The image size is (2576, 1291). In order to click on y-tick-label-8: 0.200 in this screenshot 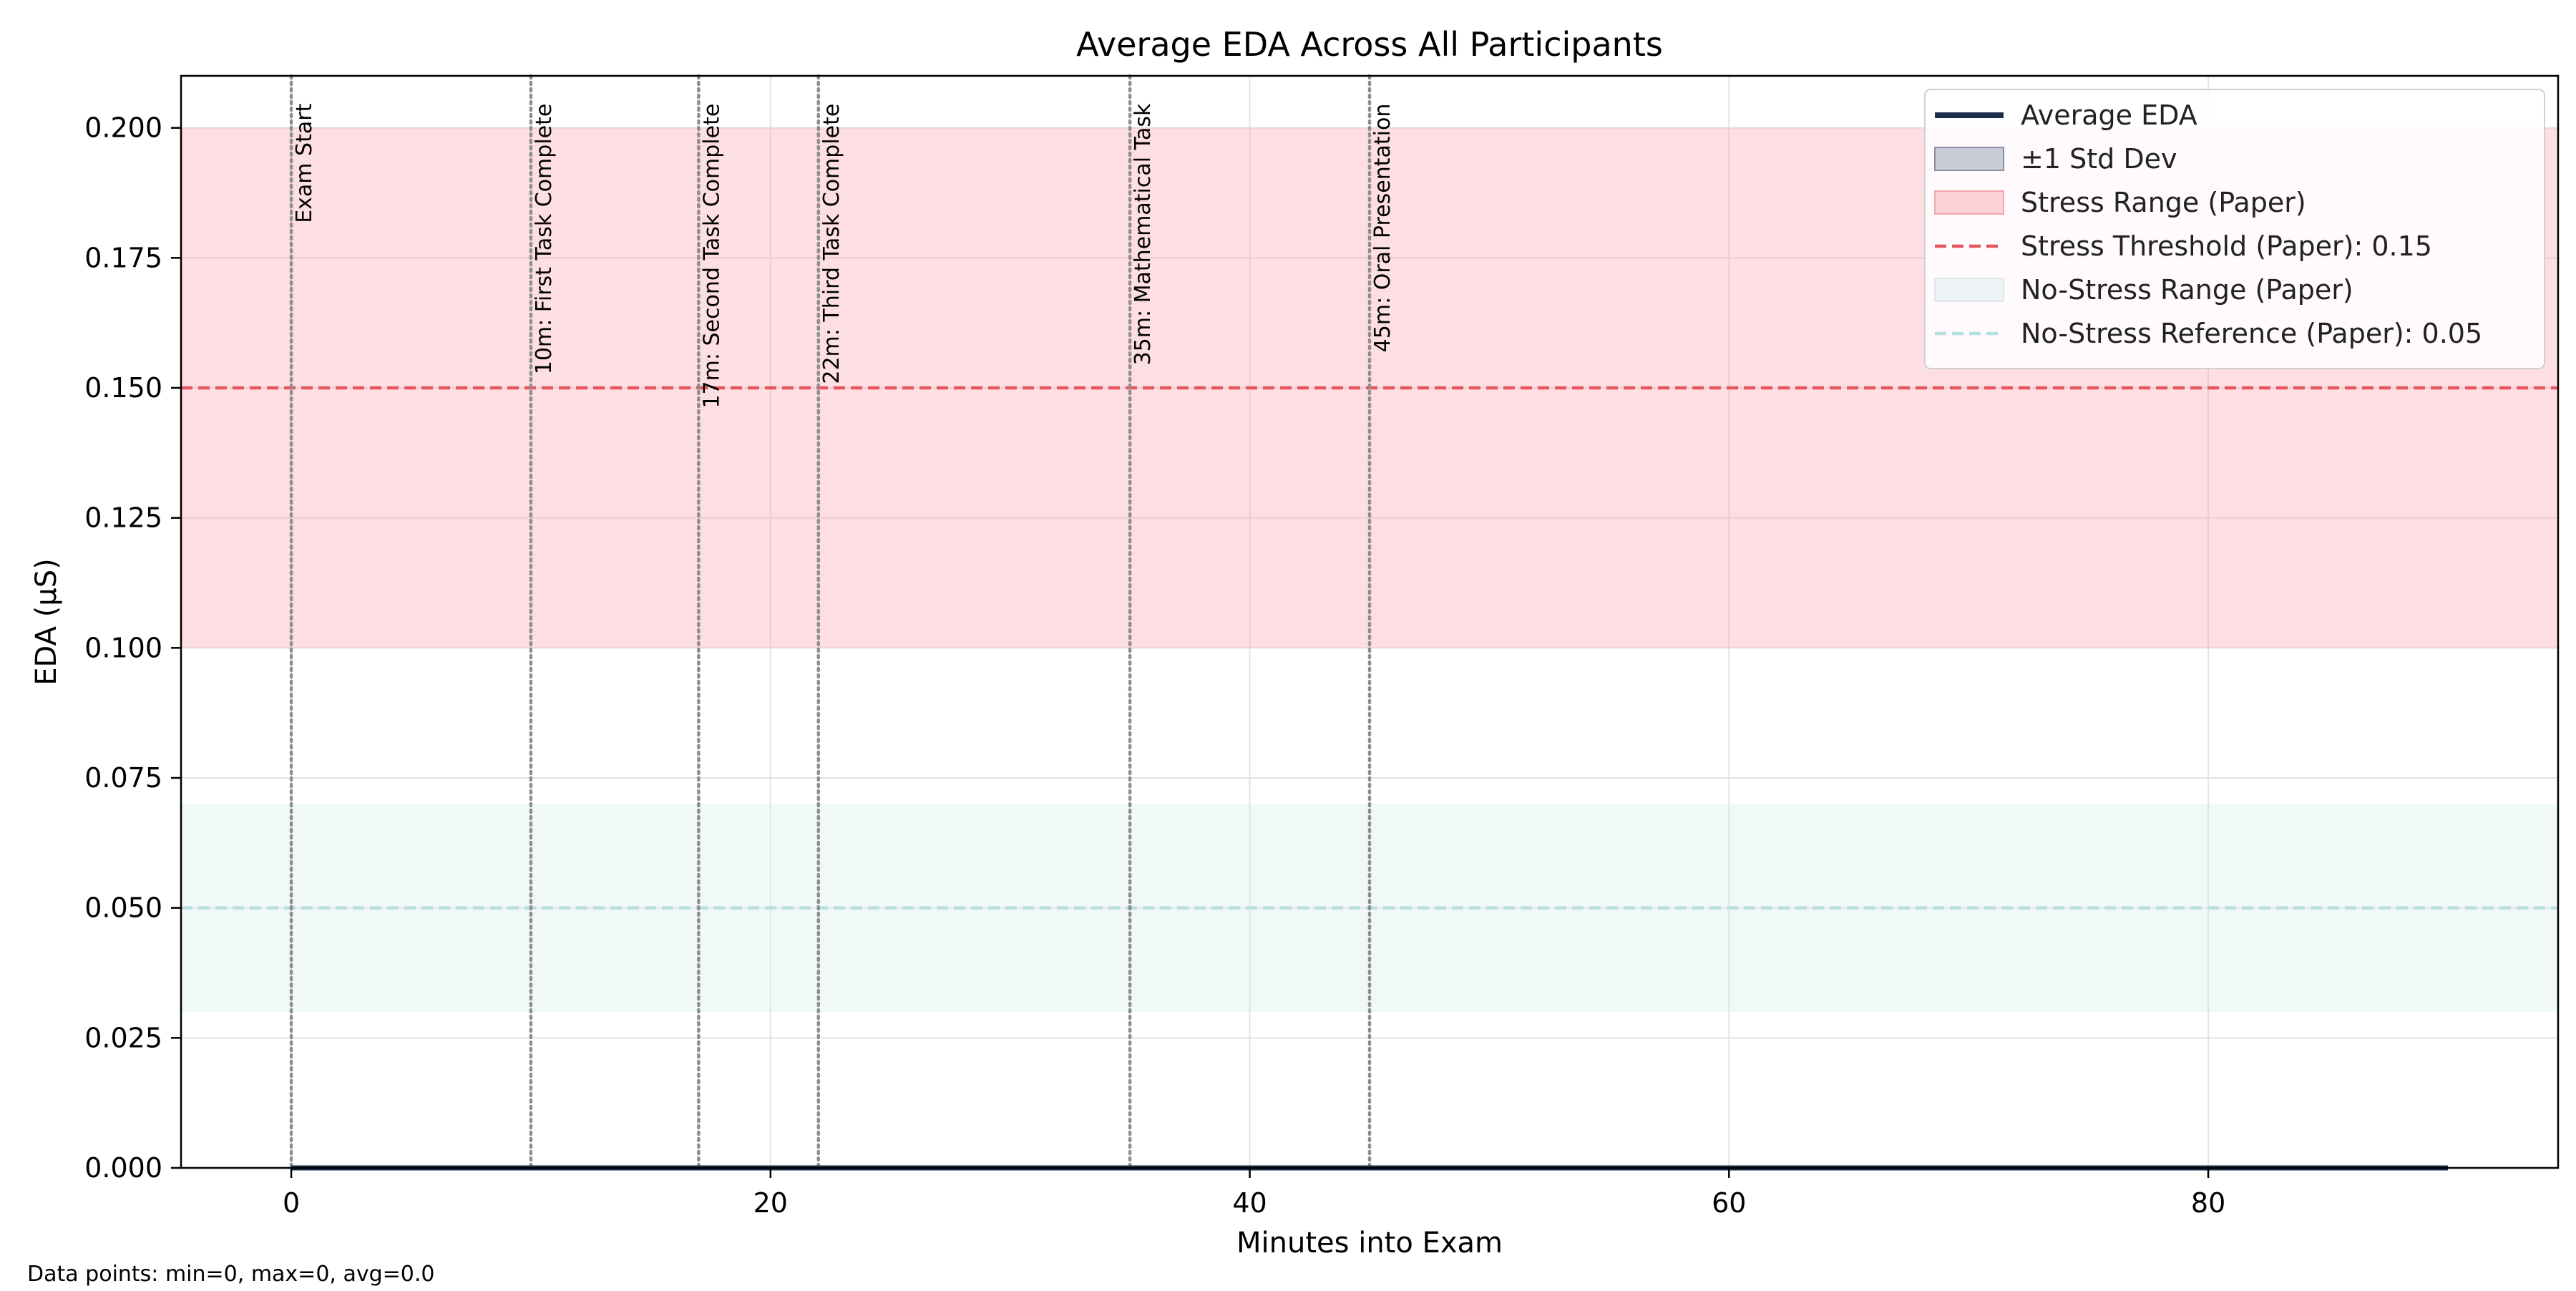, I will do `click(123, 128)`.